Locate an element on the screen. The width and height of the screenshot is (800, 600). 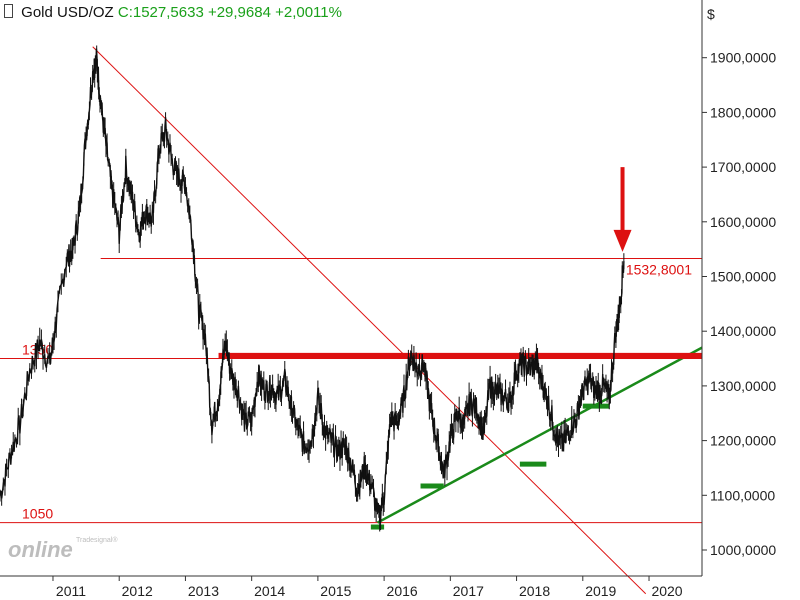
y-tick-label: 1100,0000 is located at coordinates (742, 495).